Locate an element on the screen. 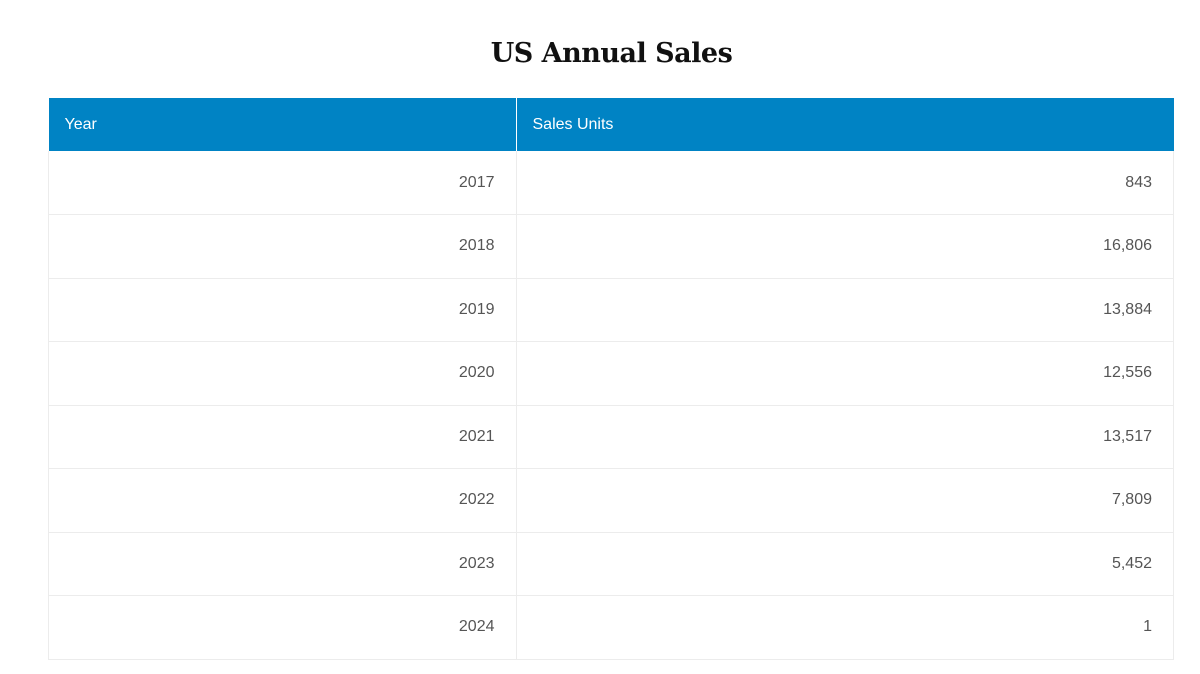 The width and height of the screenshot is (1200, 674). cell-year: 2017 is located at coordinates (282, 183).